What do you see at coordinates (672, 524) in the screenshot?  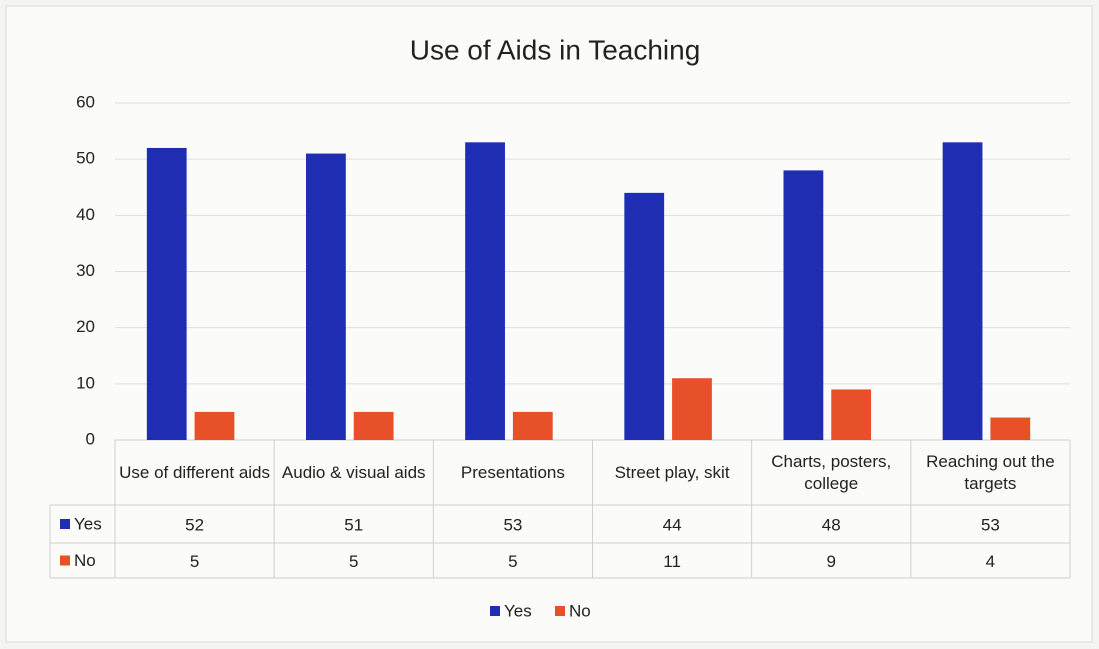 I see `table-value: 44` at bounding box center [672, 524].